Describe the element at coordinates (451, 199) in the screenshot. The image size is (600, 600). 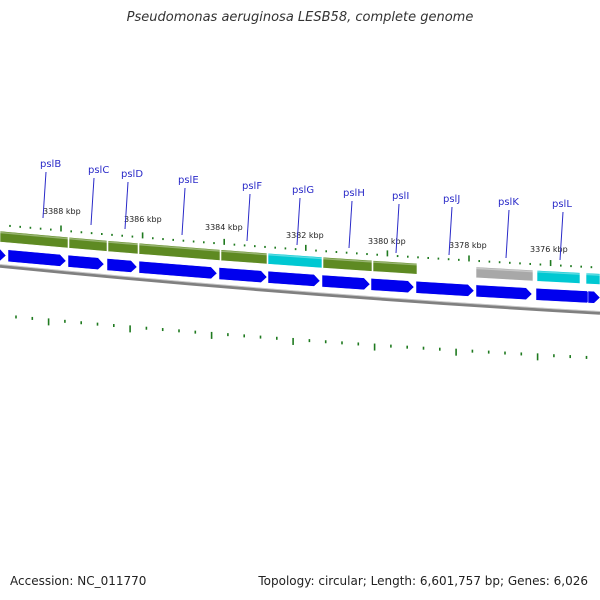
I see `gene-label: pslJ` at that location.